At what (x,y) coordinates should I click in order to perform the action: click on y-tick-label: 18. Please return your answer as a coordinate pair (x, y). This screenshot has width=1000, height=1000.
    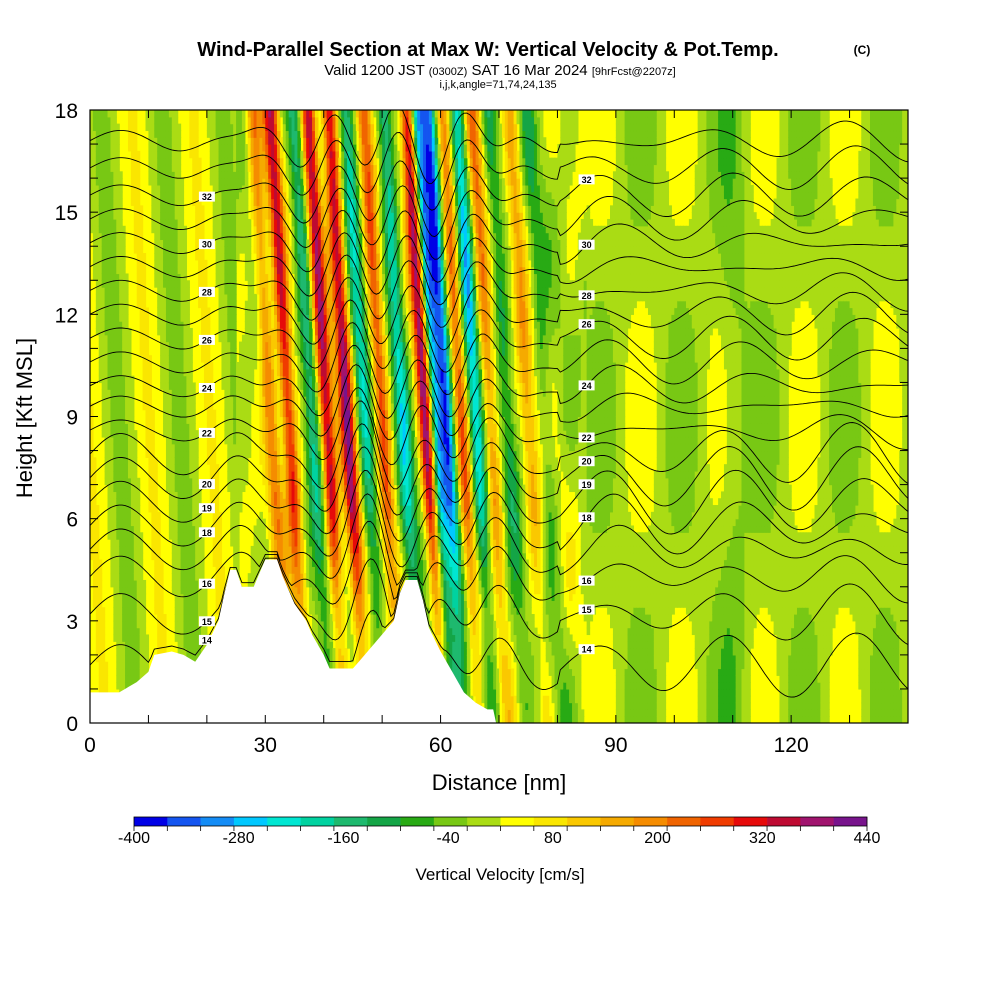
    Looking at the image, I should click on (66, 111).